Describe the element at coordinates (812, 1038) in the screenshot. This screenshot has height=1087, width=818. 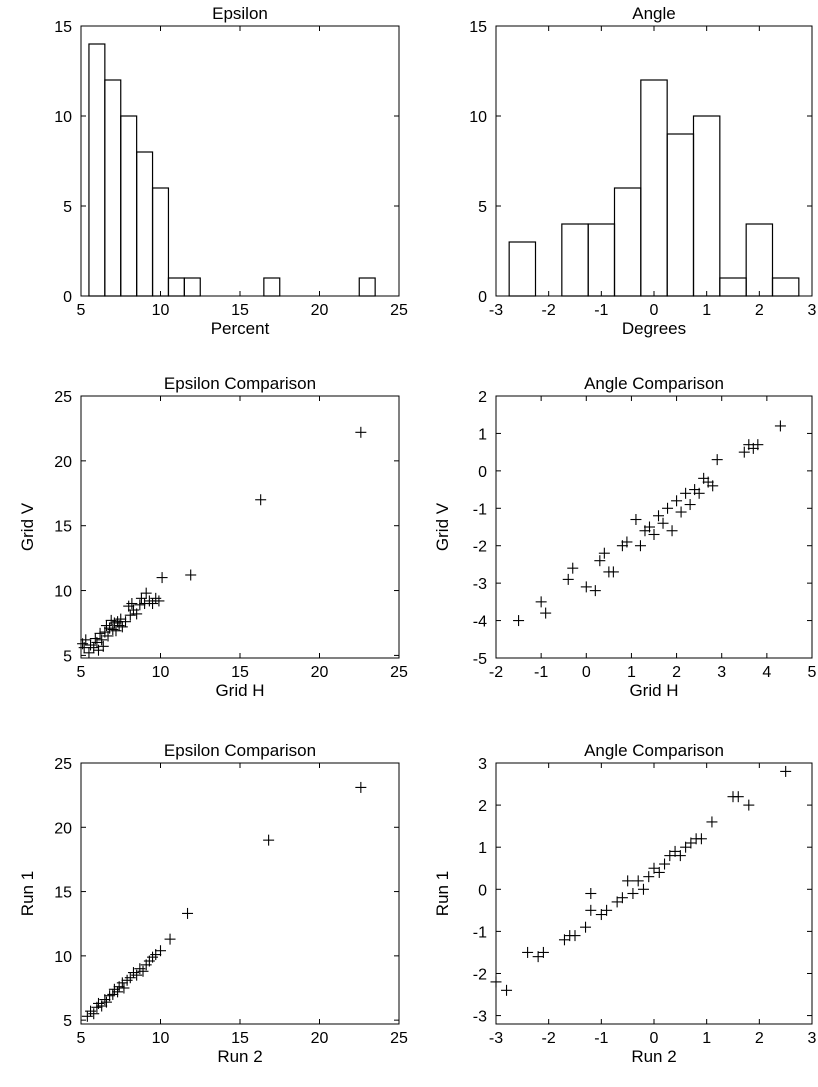
I see `x-tick-label: 3` at that location.